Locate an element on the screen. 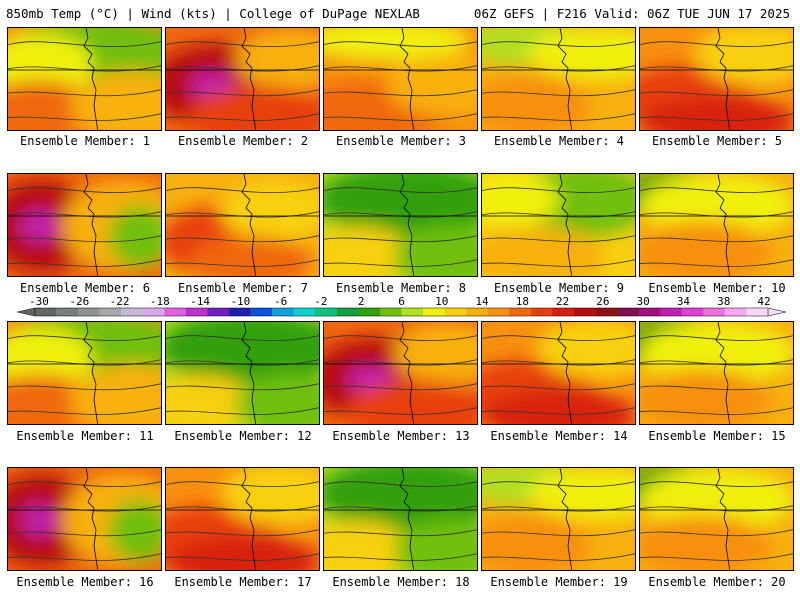 Image resolution: width=800 pixels, height=600 pixels. ensemble-member-label: Ensemble Member: 20 is located at coordinates (717, 582).